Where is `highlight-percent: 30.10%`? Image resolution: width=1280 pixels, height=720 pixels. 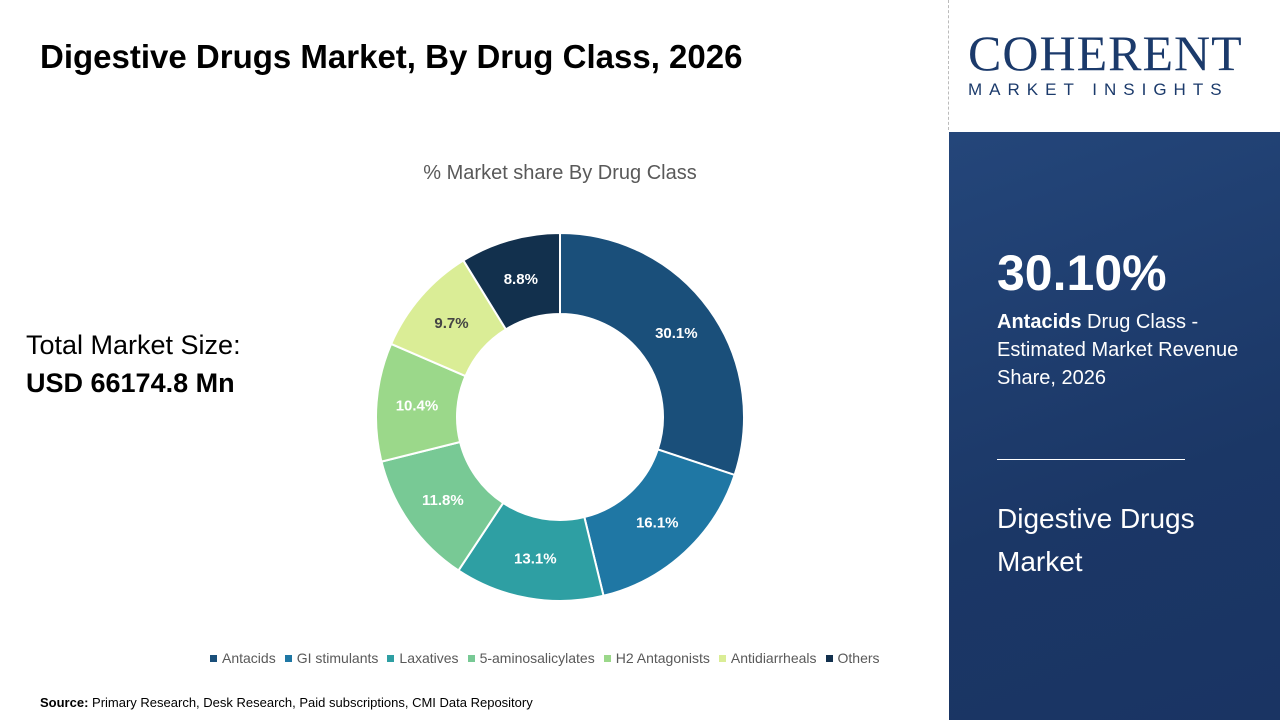
highlight-percent: 30.10% is located at coordinates (1082, 273).